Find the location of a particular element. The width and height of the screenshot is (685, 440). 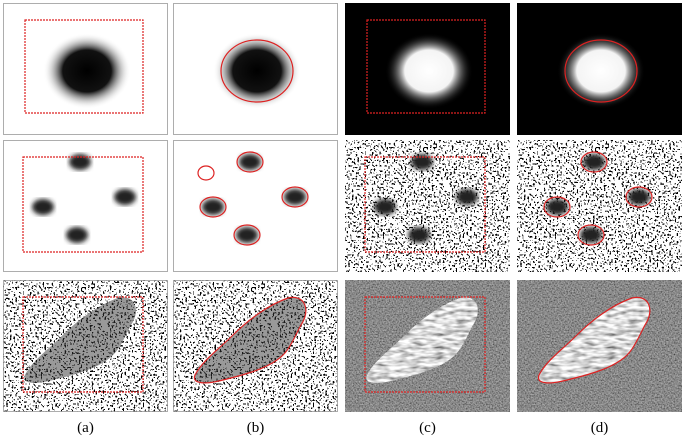

caption: (c) is located at coordinates (427, 428).